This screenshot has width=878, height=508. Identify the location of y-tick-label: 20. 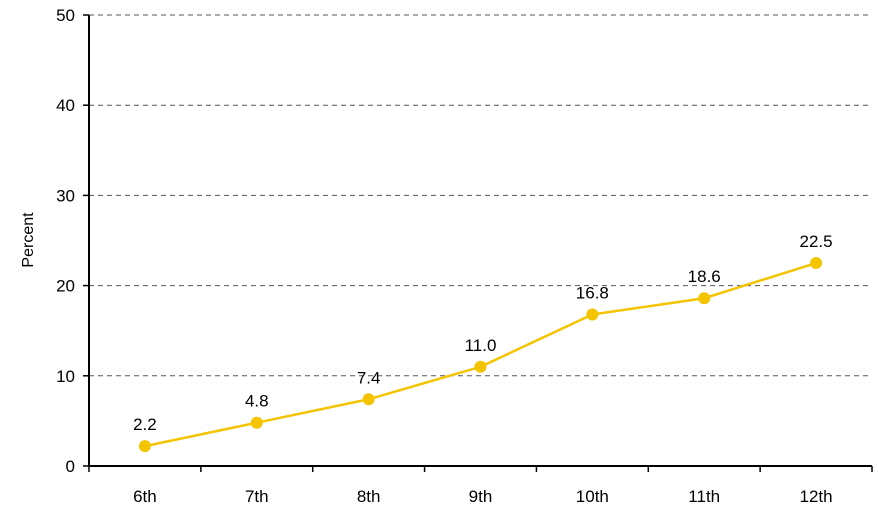
(65, 286).